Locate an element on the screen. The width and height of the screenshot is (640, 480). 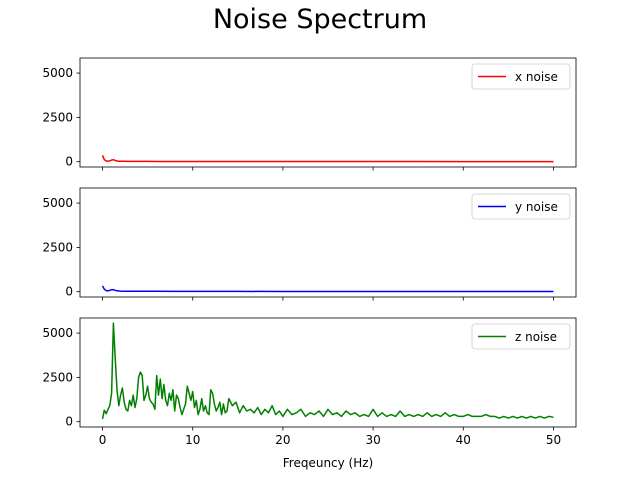
legend: z noise is located at coordinates (521, 336).